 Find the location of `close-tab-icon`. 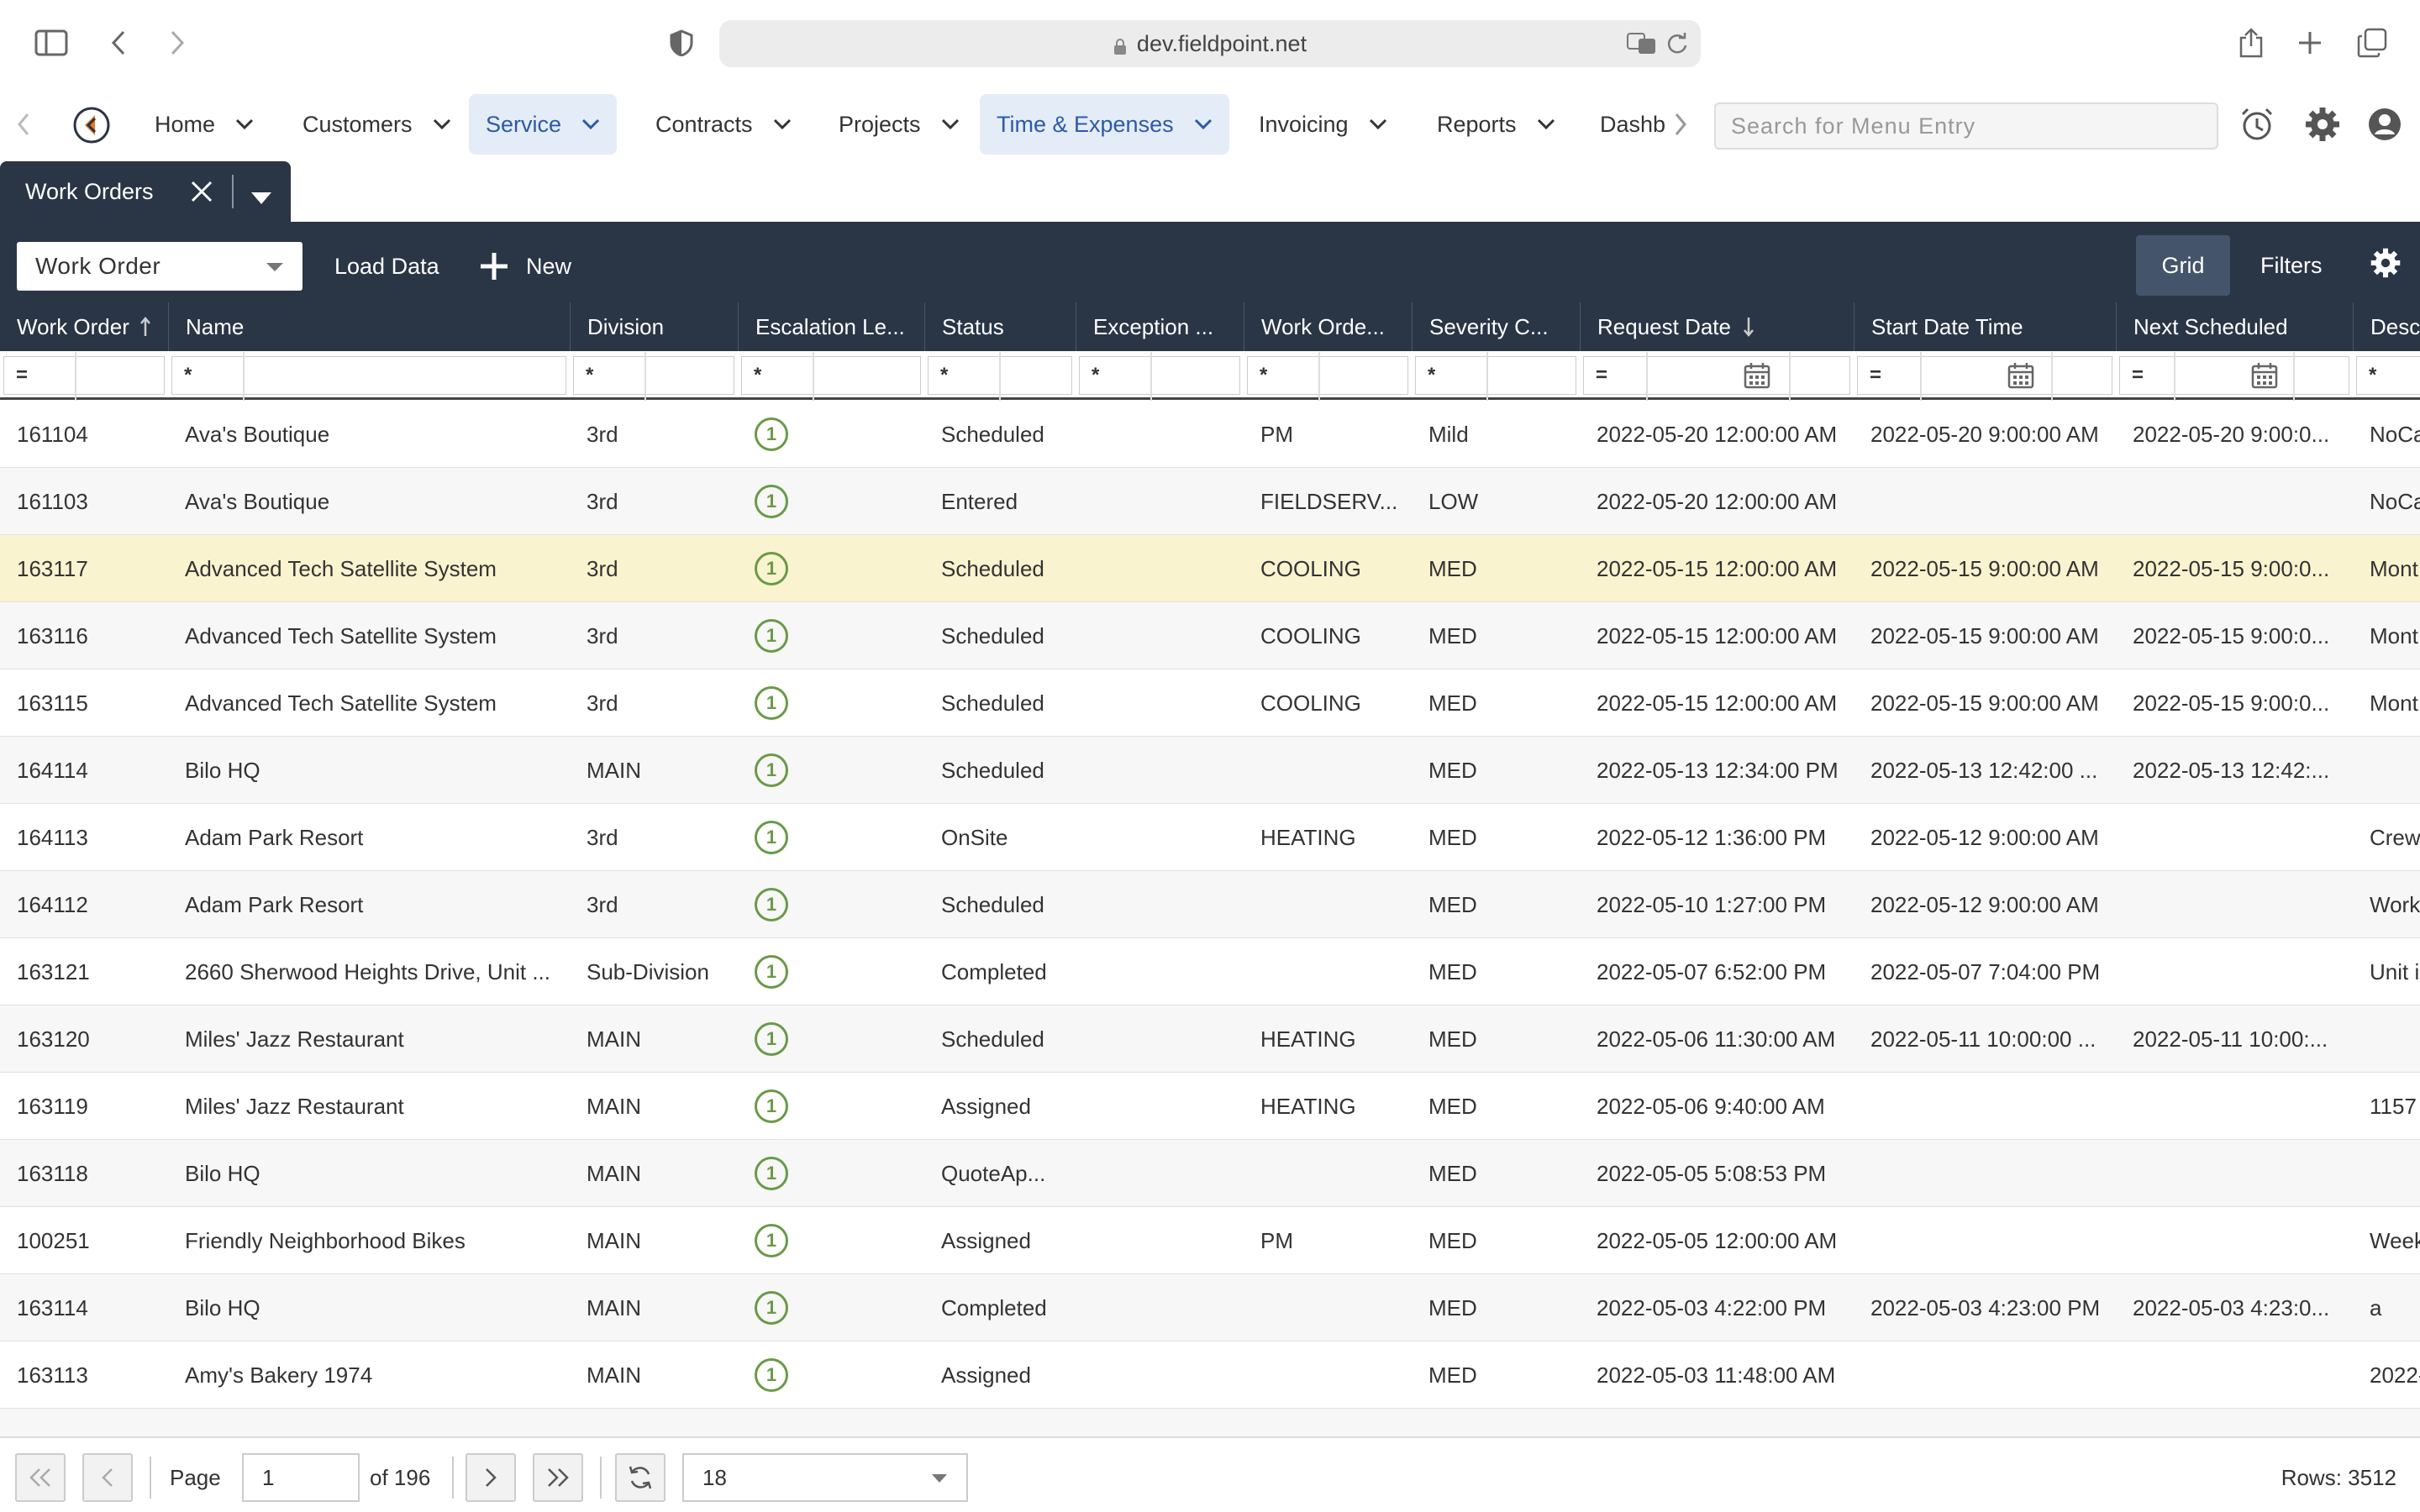

close-tab-icon is located at coordinates (202, 194).